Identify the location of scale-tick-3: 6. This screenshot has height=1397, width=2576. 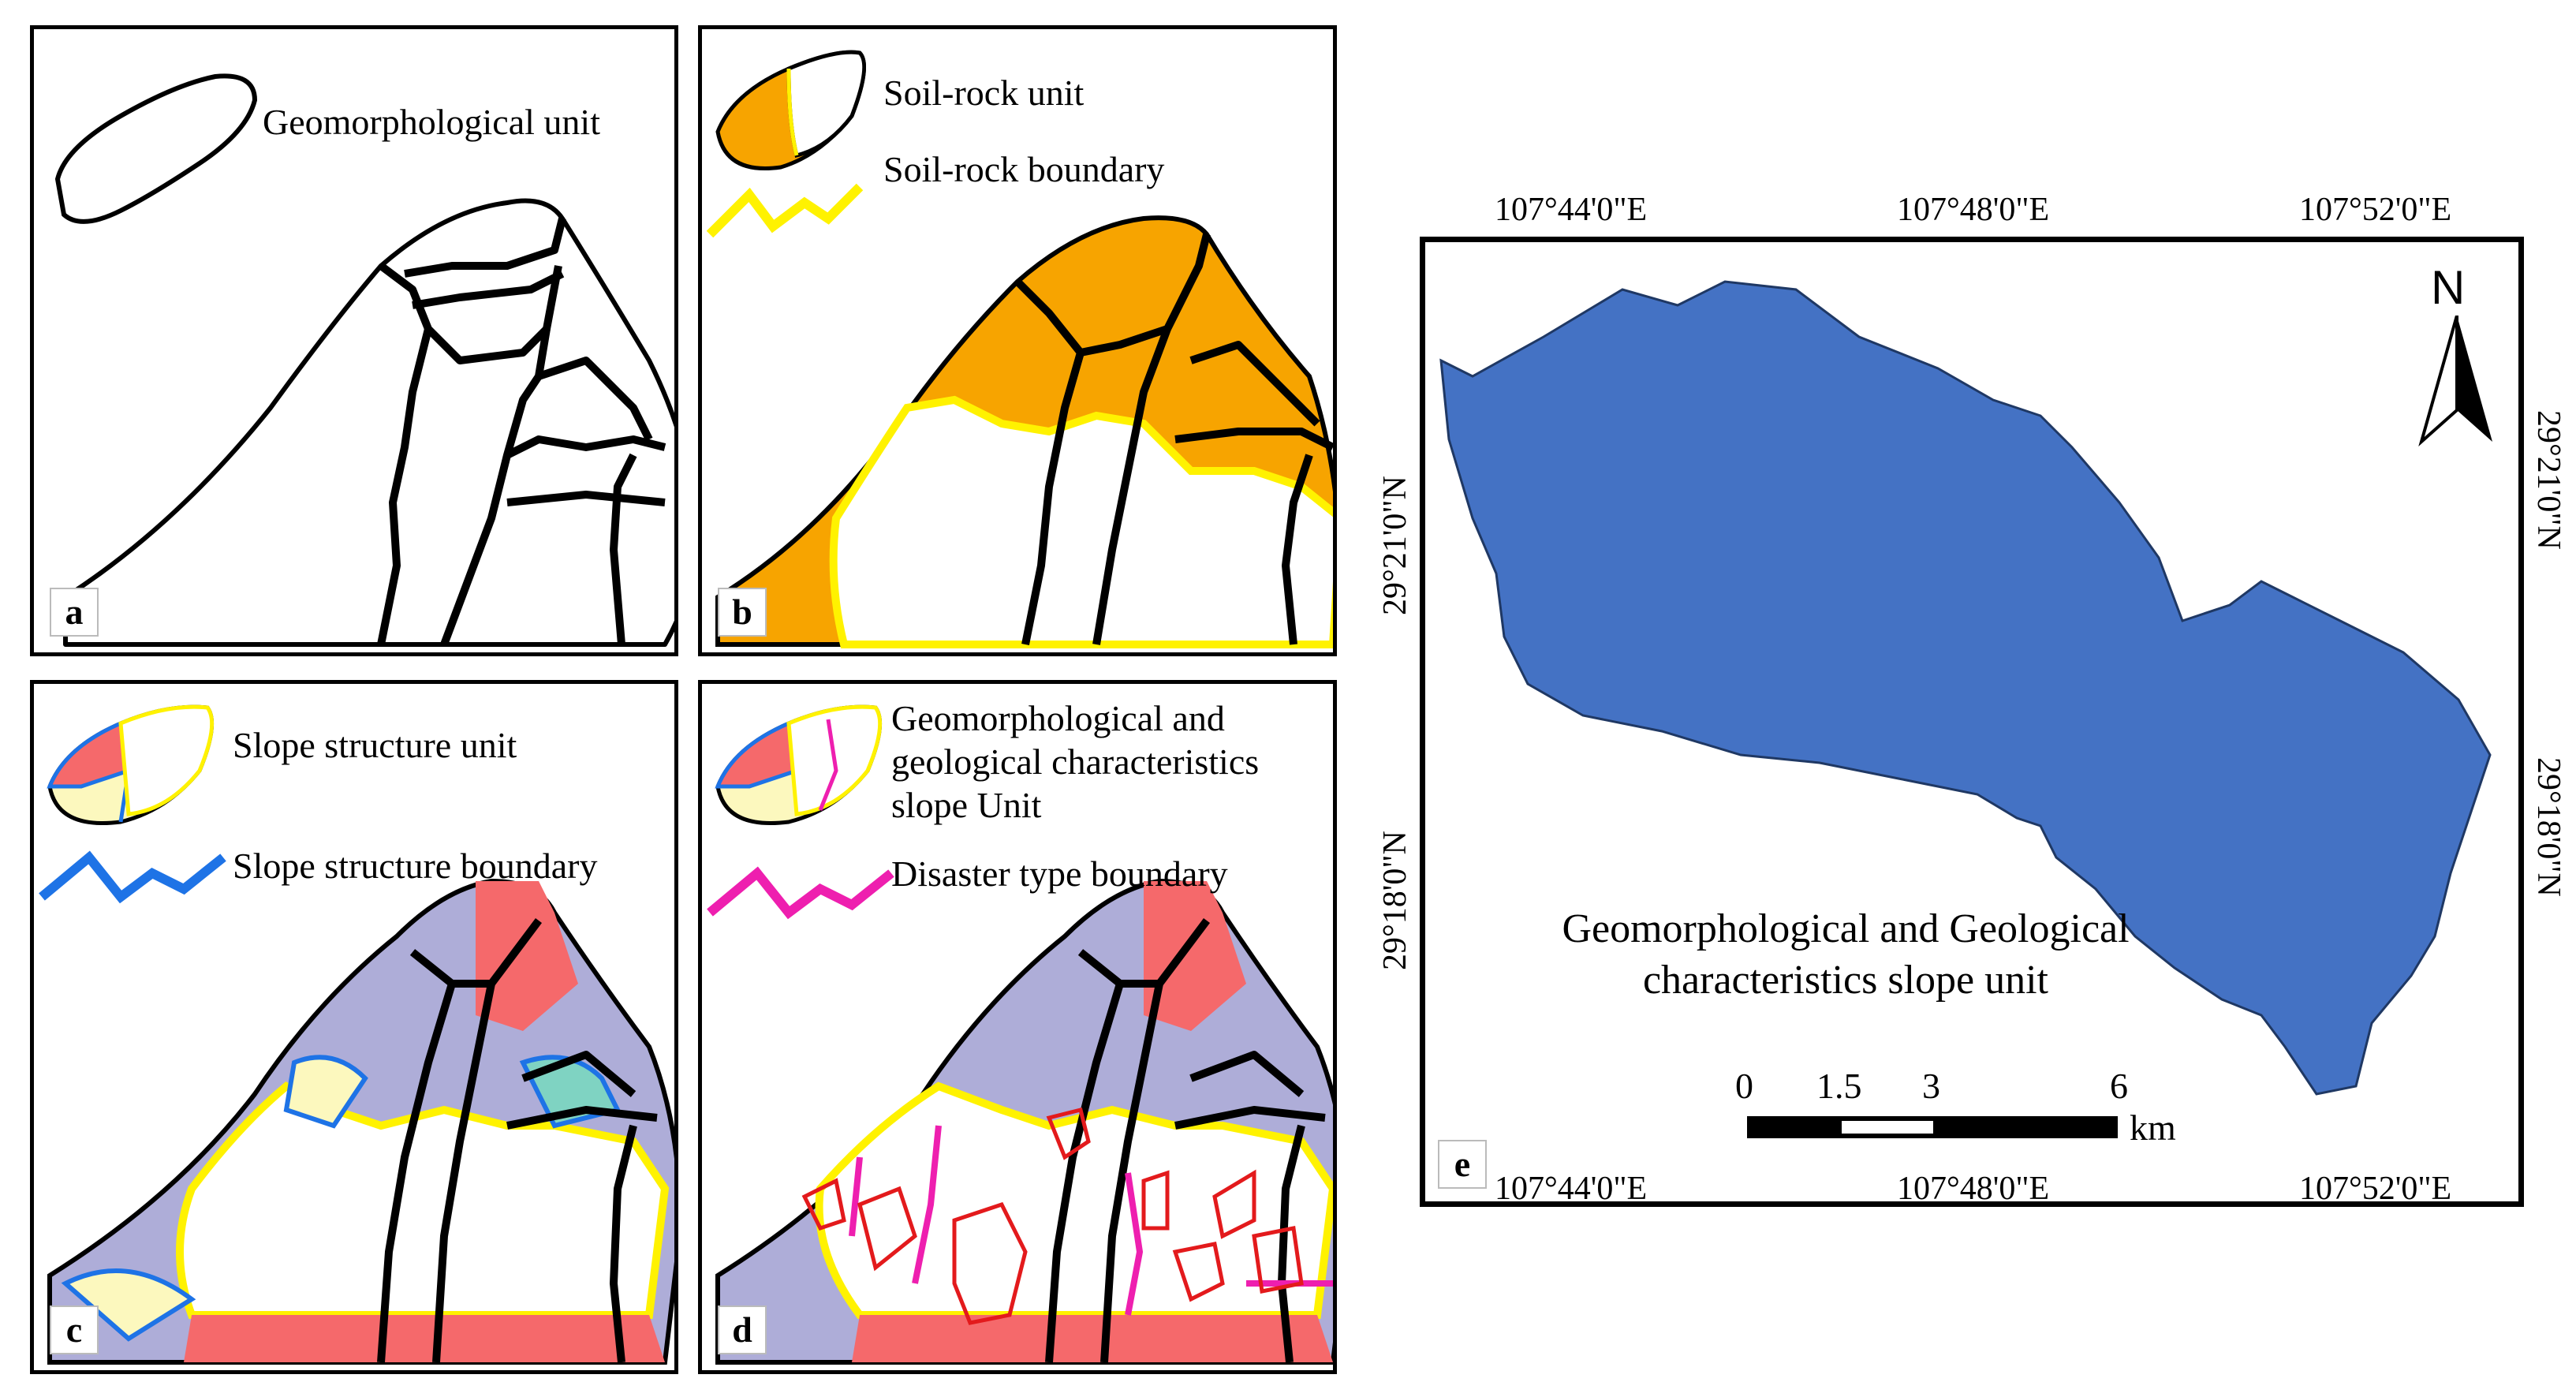
(2119, 1086).